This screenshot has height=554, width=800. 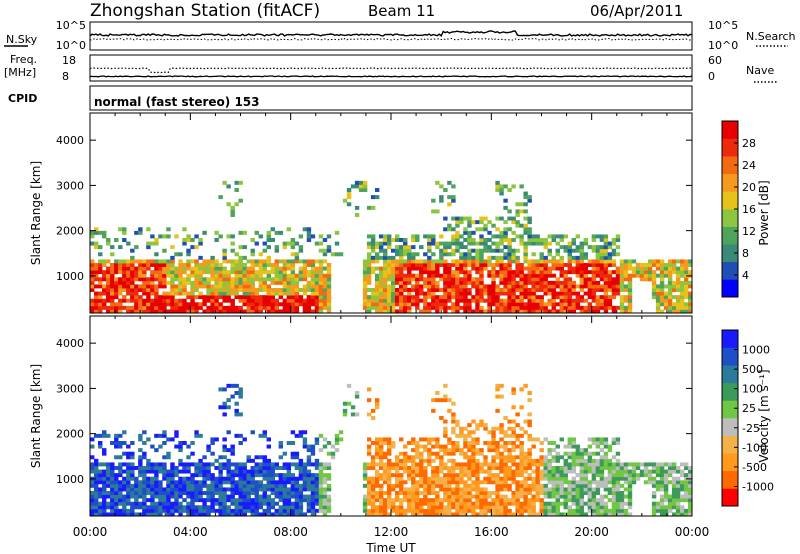 I want to click on velocity-colorbar-tick-label: -1000, so click(x=758, y=486).